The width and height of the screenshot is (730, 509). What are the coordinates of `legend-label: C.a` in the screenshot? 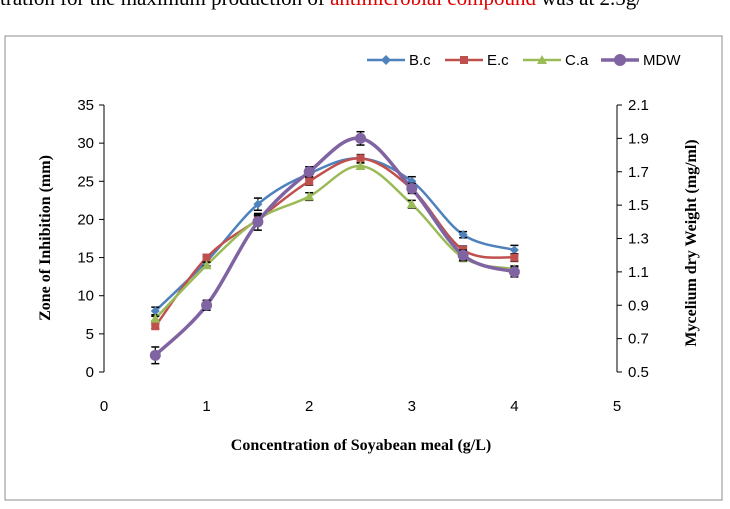 It's located at (577, 60).